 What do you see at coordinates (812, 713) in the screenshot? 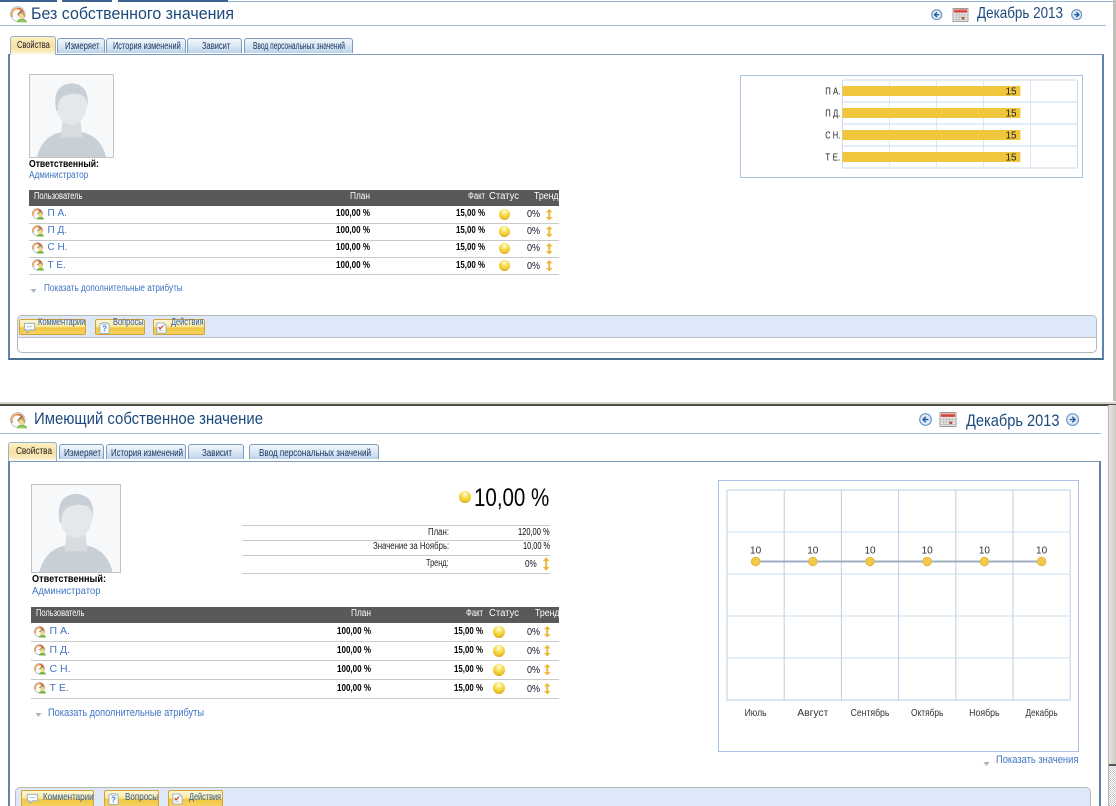
I see `svg-text: Август` at bounding box center [812, 713].